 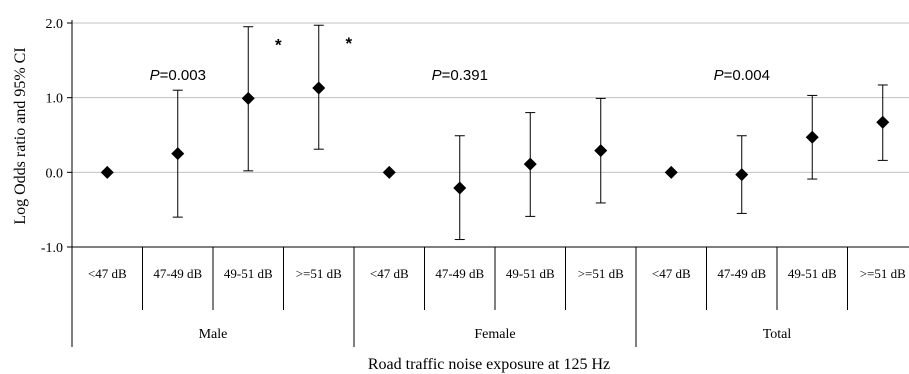 What do you see at coordinates (55, 99) in the screenshot?
I see `y-tick-label: 1.0` at bounding box center [55, 99].